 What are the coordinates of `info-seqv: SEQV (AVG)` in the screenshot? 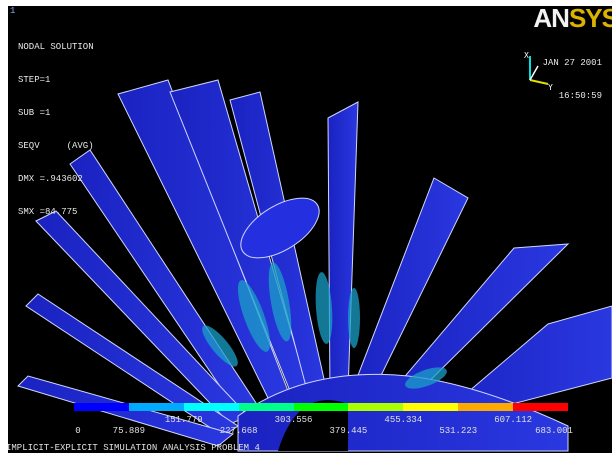 It's located at (56, 146).